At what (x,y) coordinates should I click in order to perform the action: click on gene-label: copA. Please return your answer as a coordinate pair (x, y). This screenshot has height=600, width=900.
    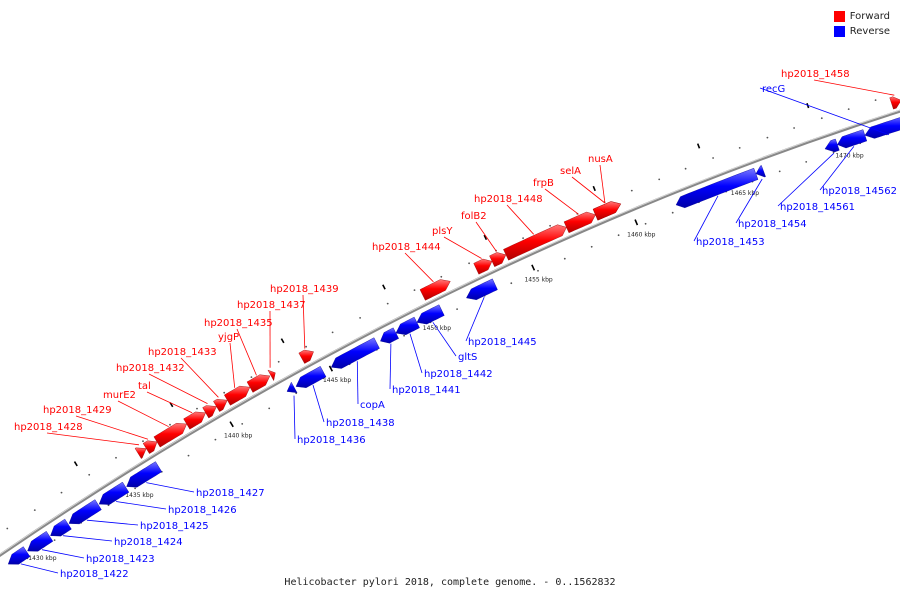
    Looking at the image, I should click on (372, 405).